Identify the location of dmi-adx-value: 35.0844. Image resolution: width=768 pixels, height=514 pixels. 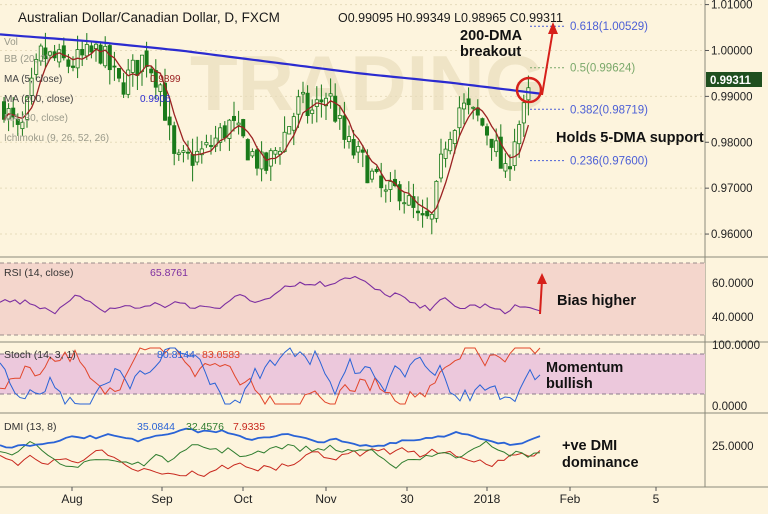
(156, 427).